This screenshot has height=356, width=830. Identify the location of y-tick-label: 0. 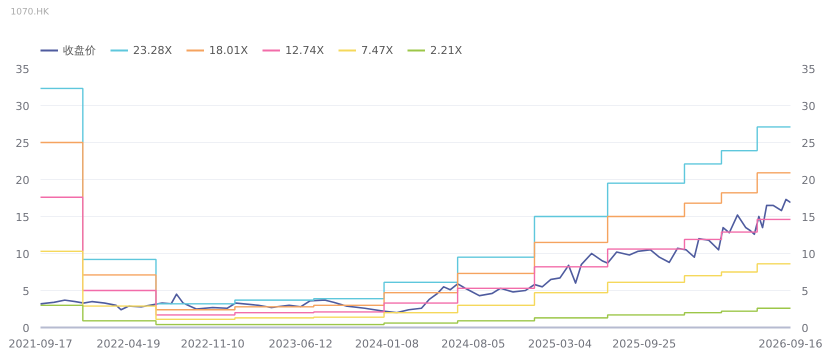
(26, 328).